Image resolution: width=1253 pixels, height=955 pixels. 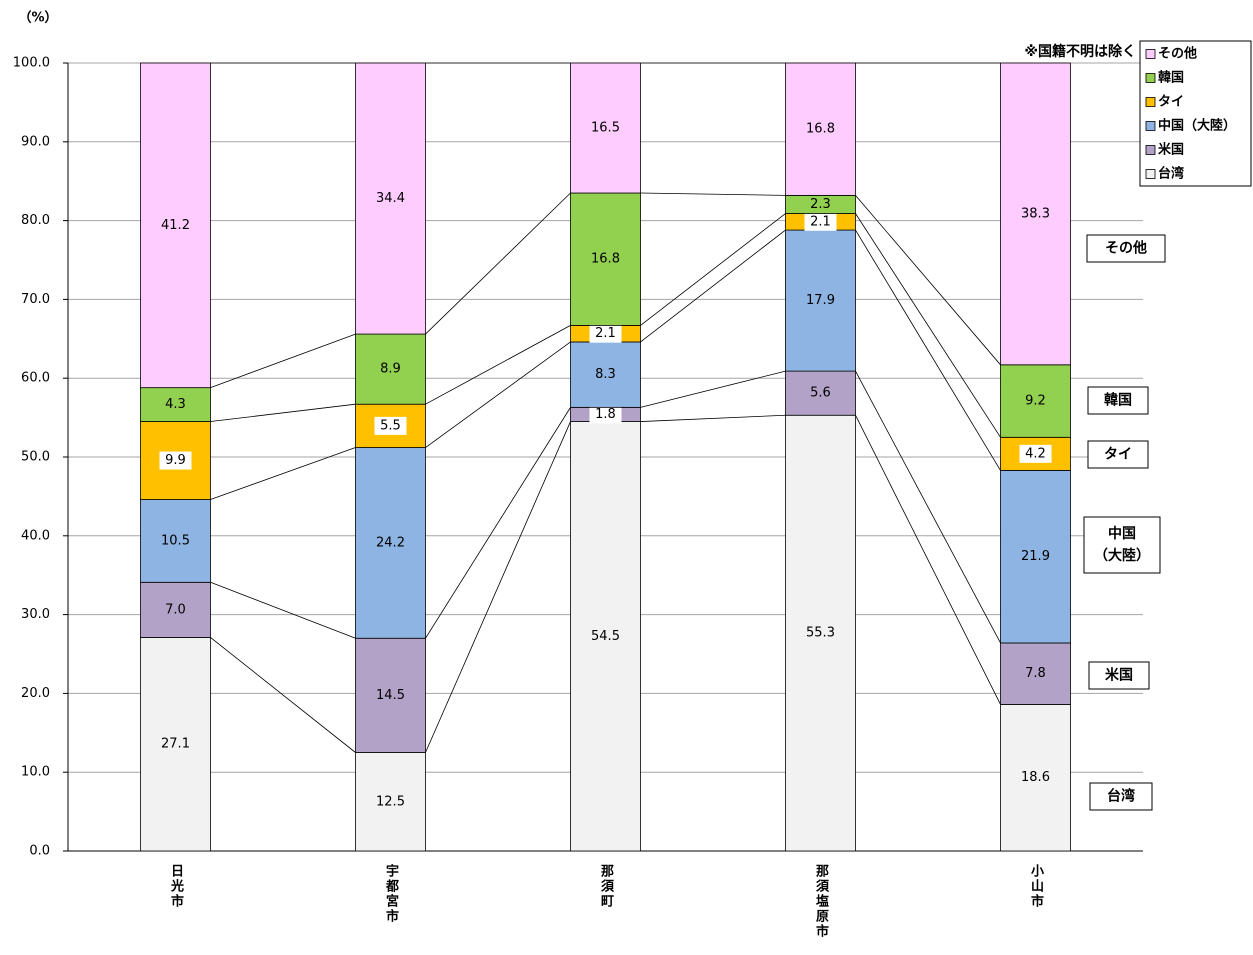 What do you see at coordinates (1171, 78) in the screenshot?
I see `legend-label: 韓国` at bounding box center [1171, 78].